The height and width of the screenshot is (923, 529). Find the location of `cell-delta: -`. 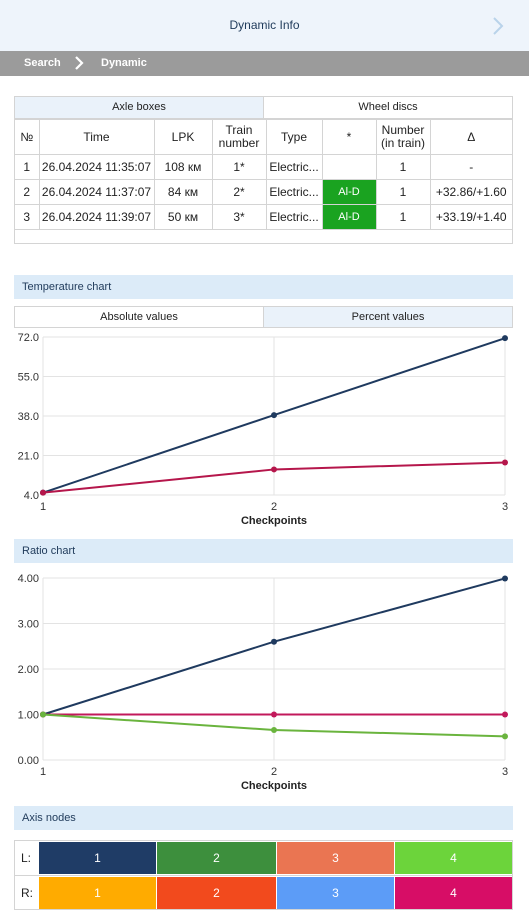

cell-delta: - is located at coordinates (470, 167).